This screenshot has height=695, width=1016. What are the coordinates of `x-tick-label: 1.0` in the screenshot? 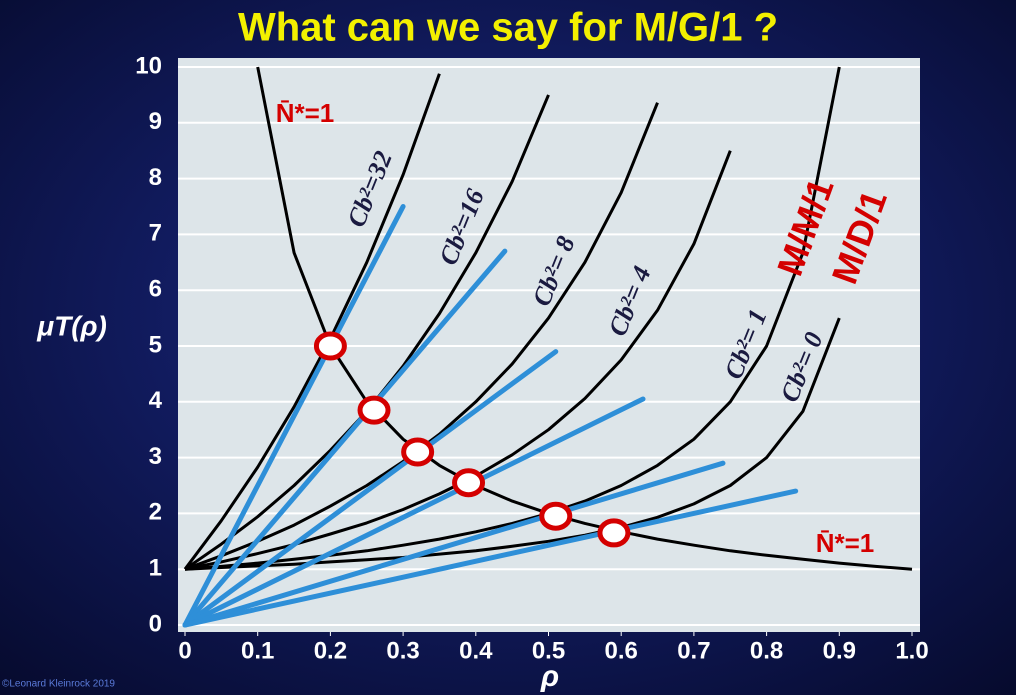 It's located at (911, 650).